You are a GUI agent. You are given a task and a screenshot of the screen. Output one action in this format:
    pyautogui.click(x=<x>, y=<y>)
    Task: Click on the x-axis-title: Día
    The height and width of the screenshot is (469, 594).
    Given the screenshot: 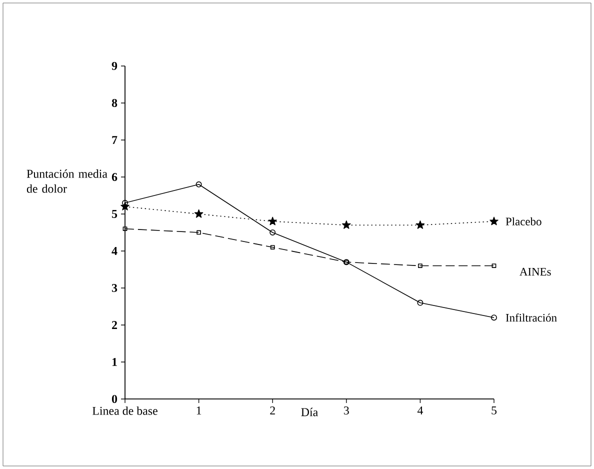 What is the action you would take?
    pyautogui.click(x=309, y=412)
    